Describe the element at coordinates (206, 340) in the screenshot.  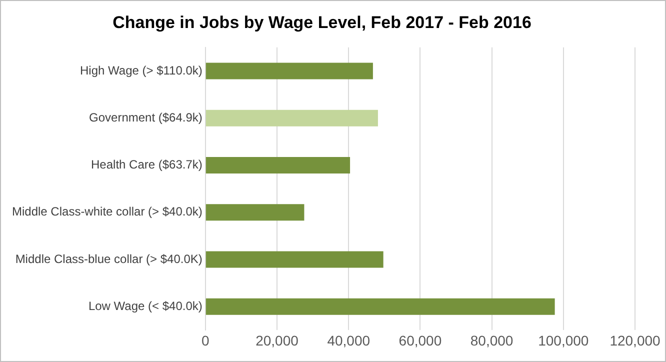
I see `x-tick-label: 0` at that location.